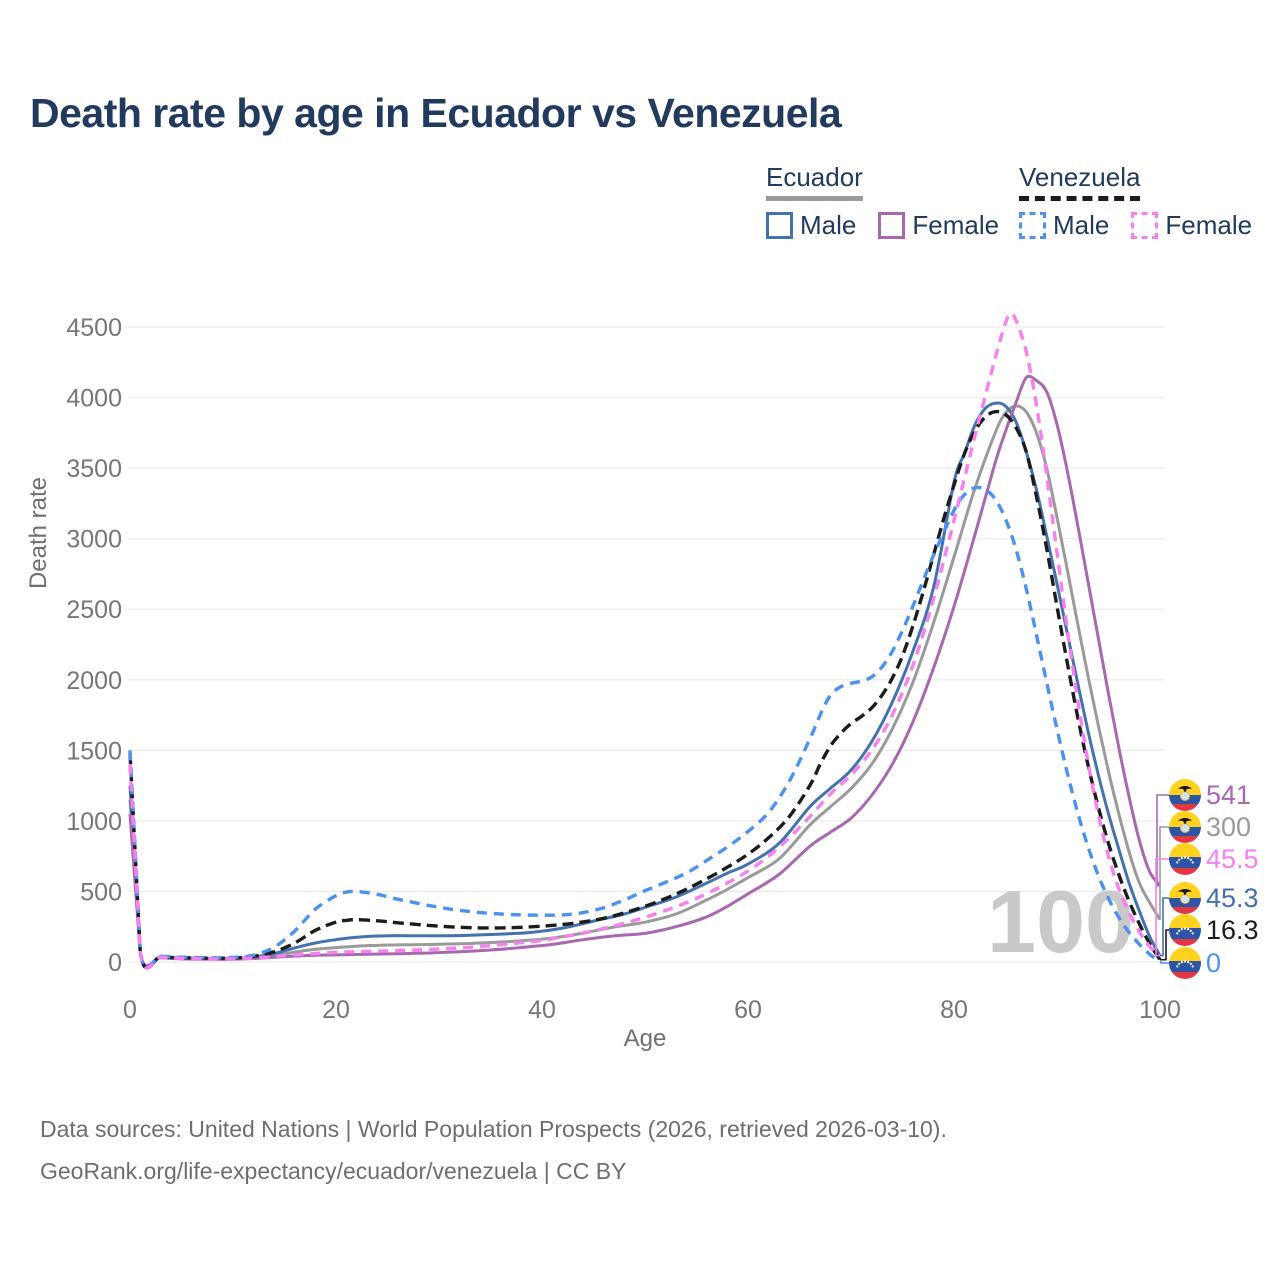 The width and height of the screenshot is (1280, 1280). I want to click on legend-ecuador-title: Ecuador, so click(814, 181).